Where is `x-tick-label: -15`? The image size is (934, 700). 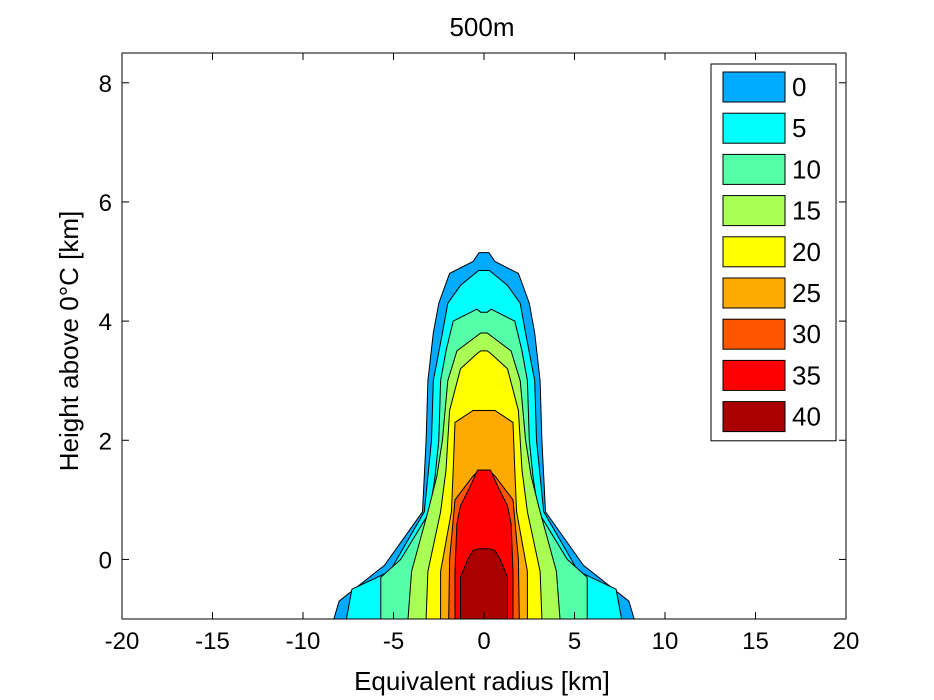
x-tick-label: -15 is located at coordinates (212, 641).